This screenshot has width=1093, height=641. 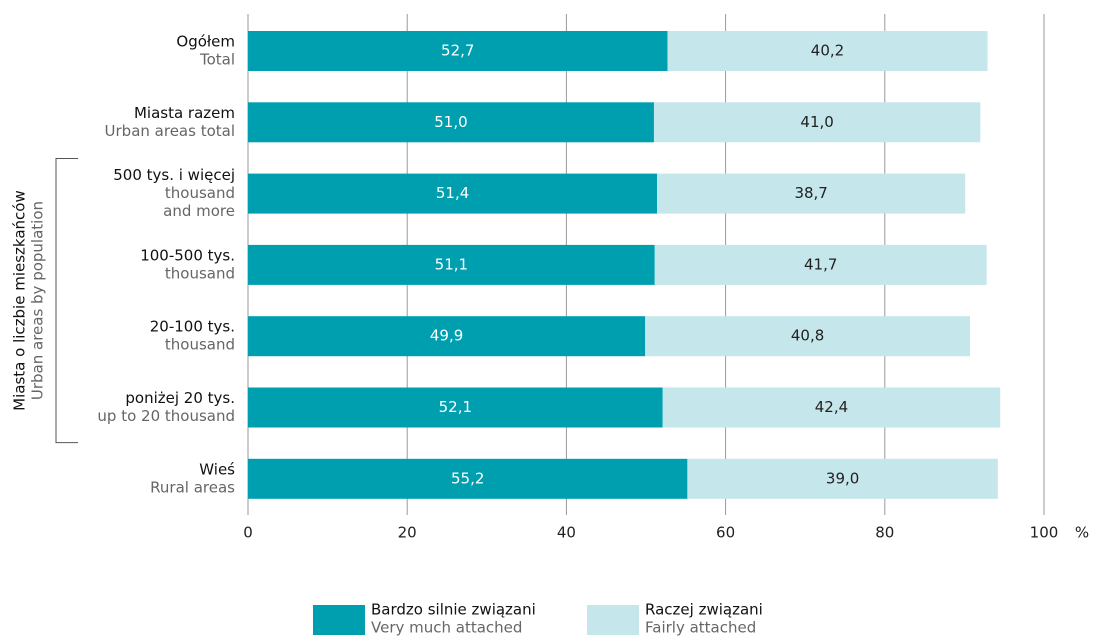 What do you see at coordinates (199, 211) in the screenshot?
I see `y-tick-label: and more` at bounding box center [199, 211].